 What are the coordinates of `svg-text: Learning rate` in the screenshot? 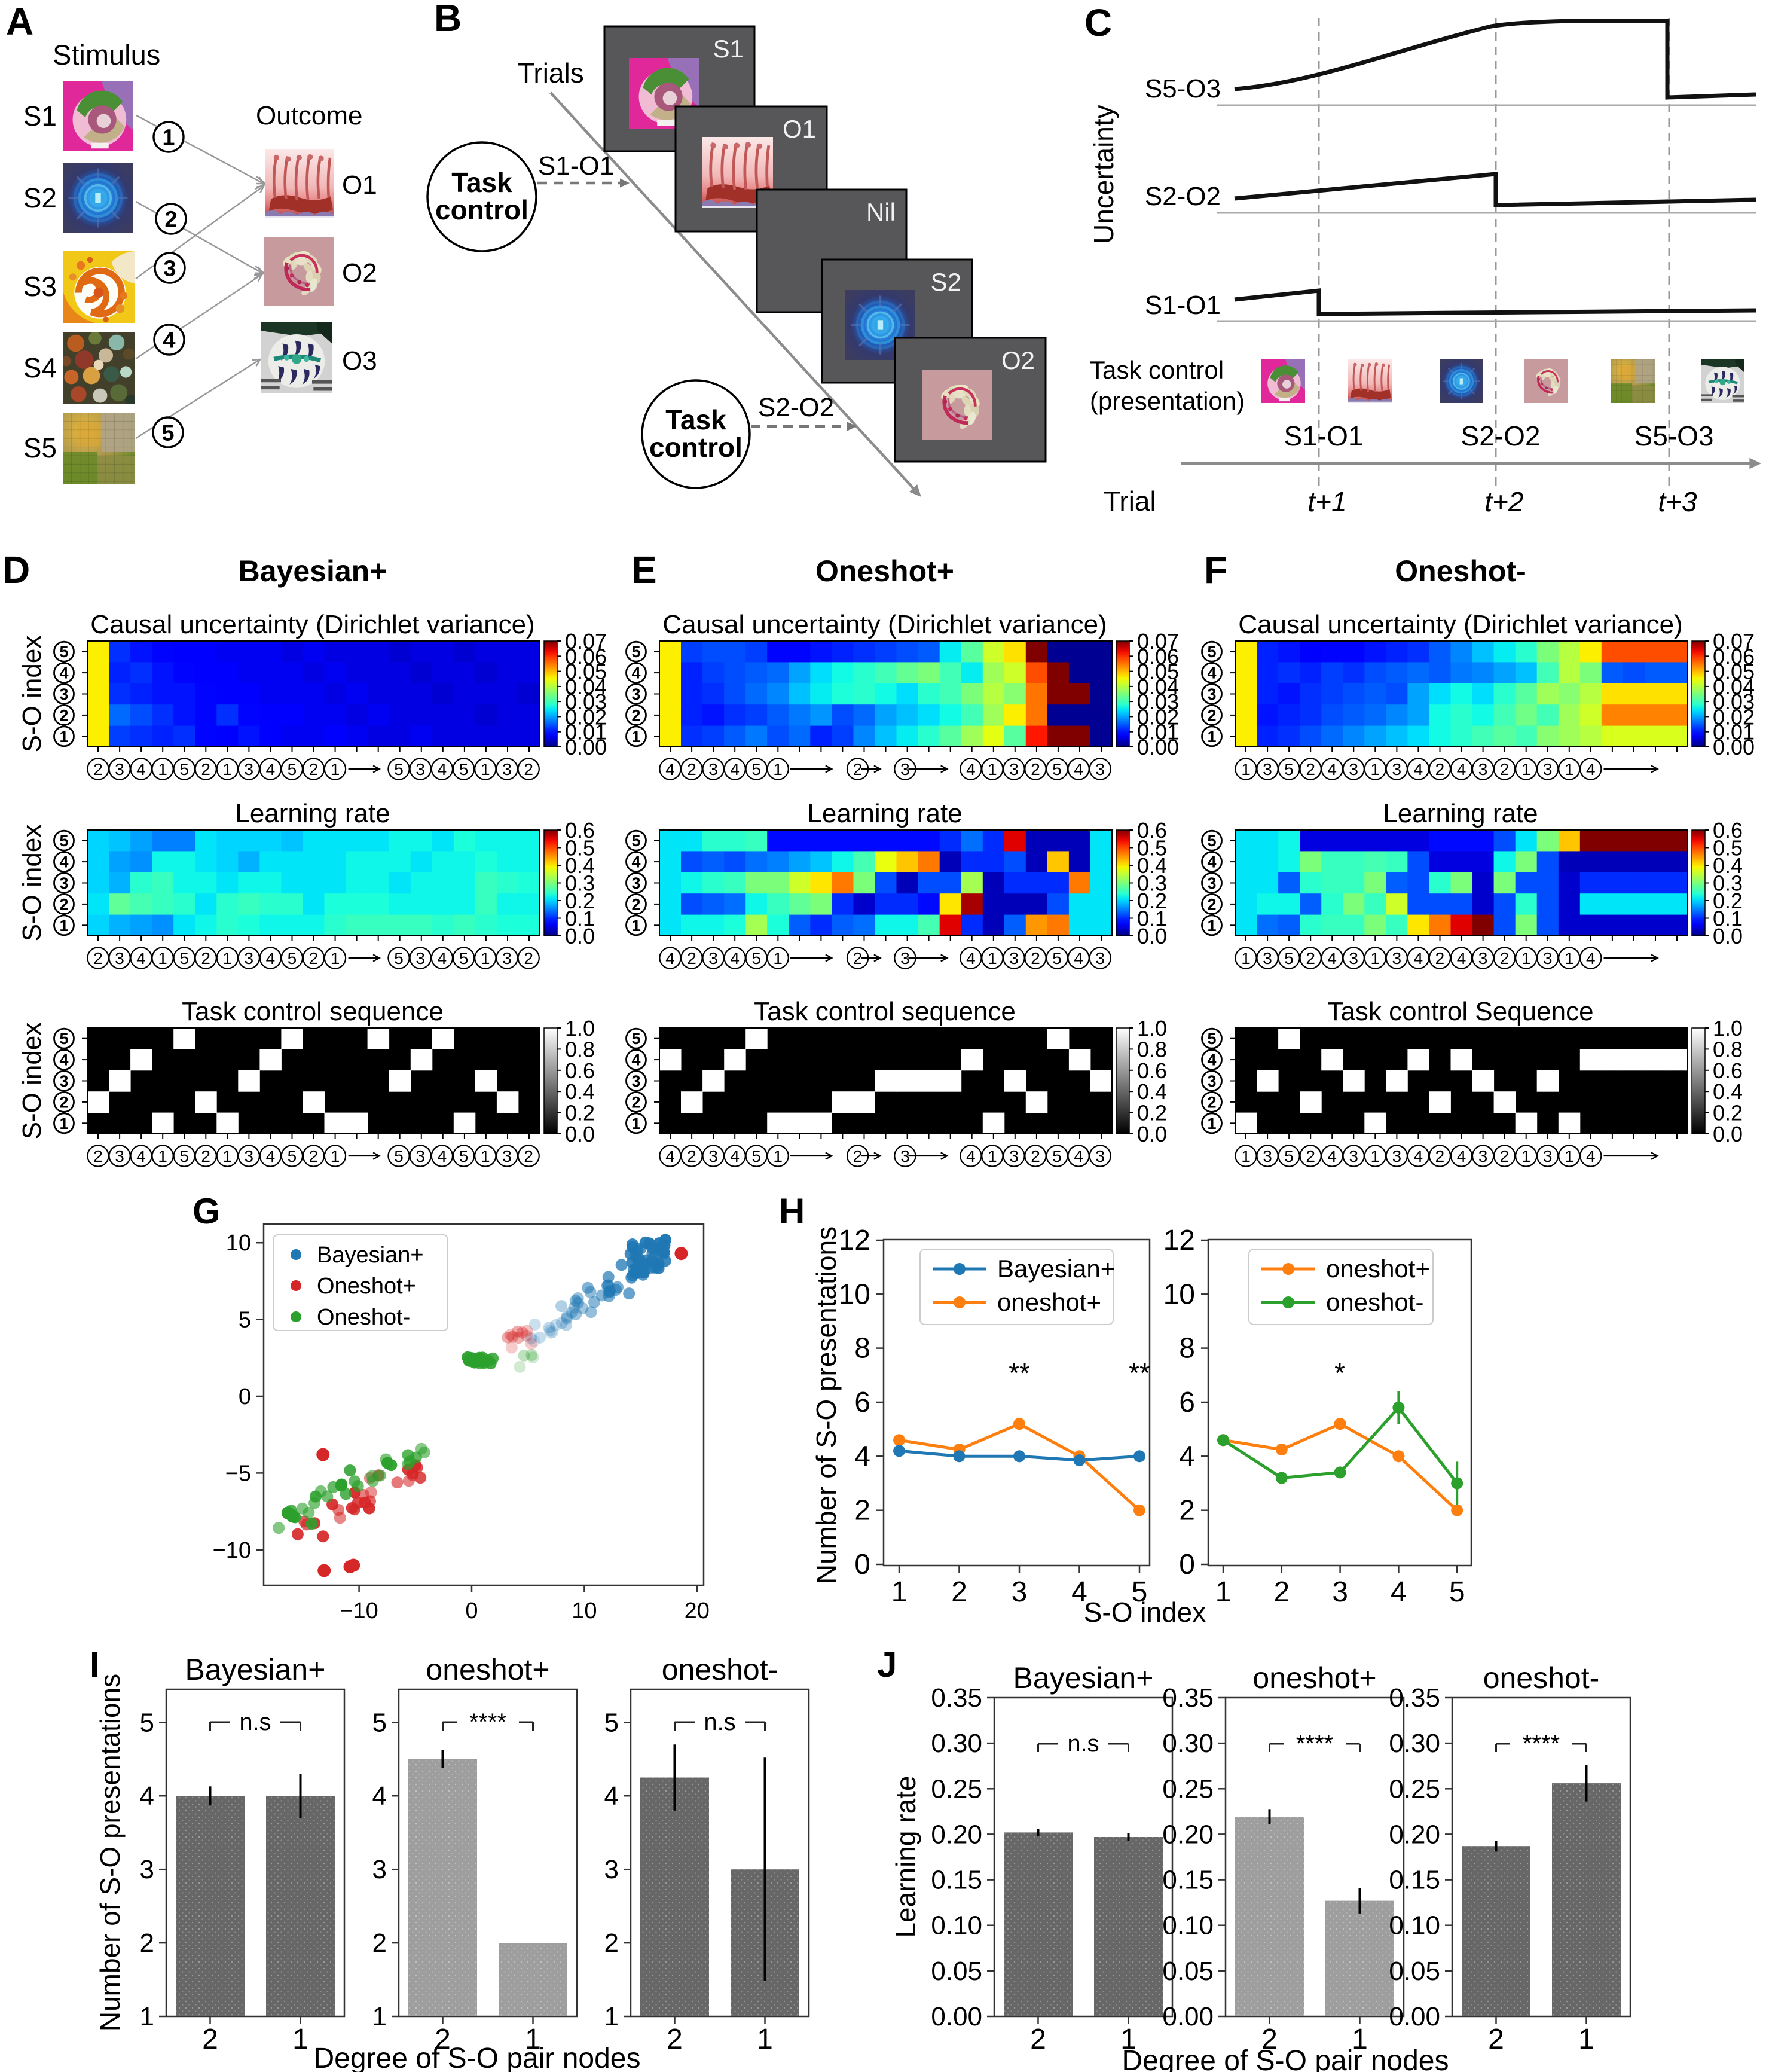 It's located at (312, 813).